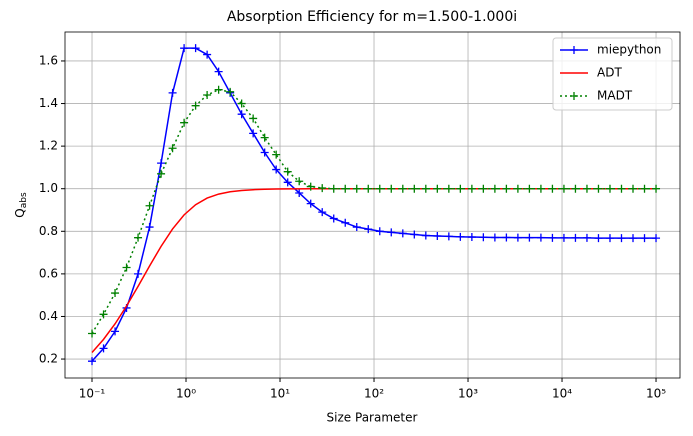 This screenshot has height=436, width=693. What do you see at coordinates (48, 103) in the screenshot?
I see `y-tick-label: 1.4` at bounding box center [48, 103].